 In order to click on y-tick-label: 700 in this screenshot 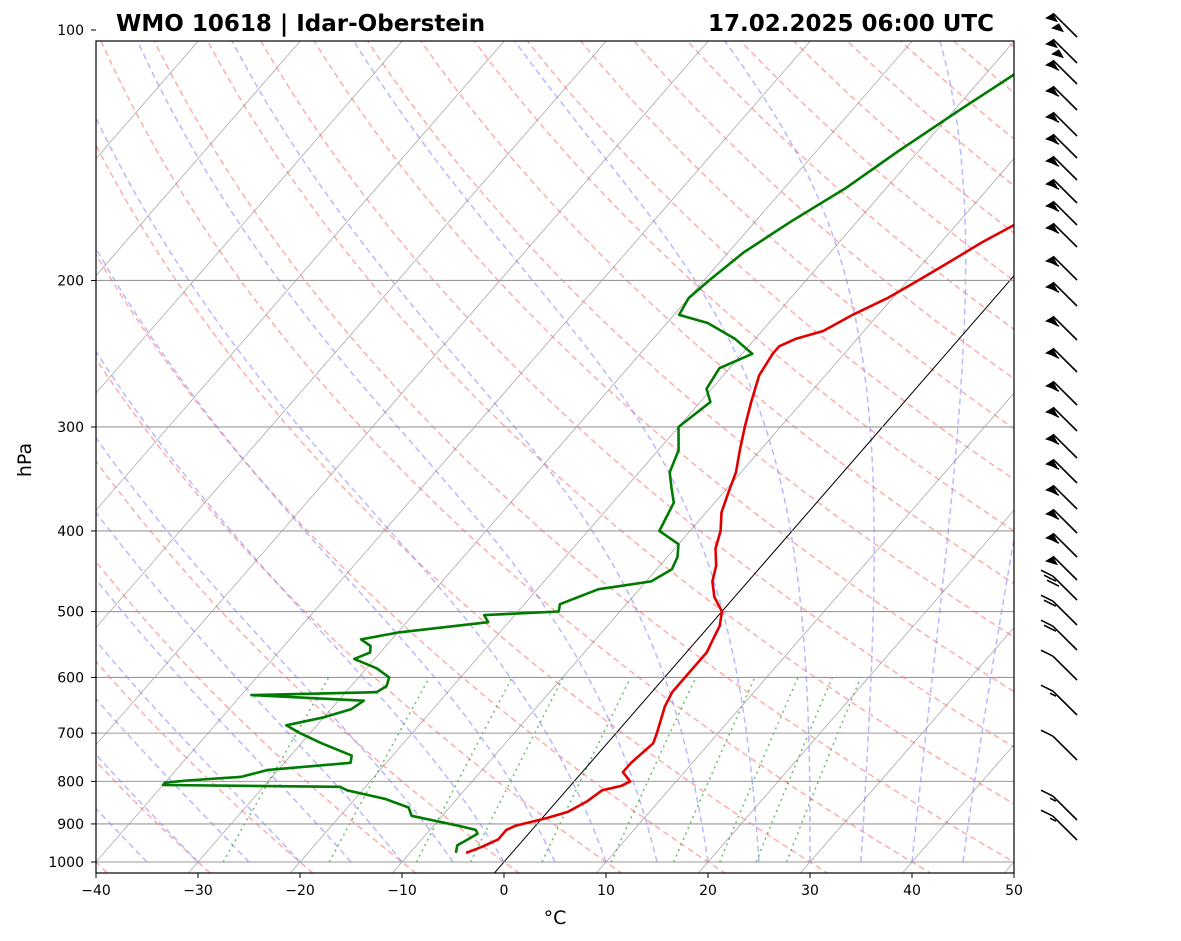, I will do `click(70, 734)`.